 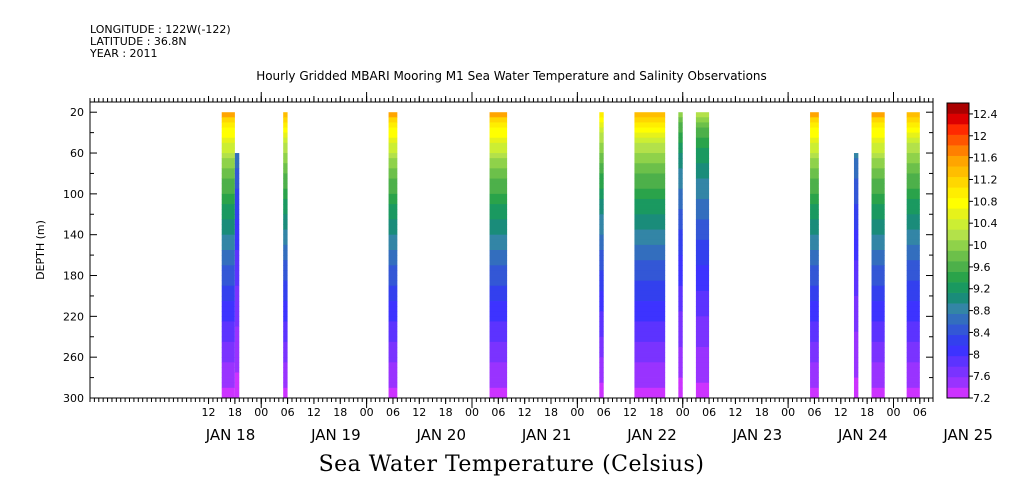 I want to click on x-tick-label: 00, so click(x=683, y=412).